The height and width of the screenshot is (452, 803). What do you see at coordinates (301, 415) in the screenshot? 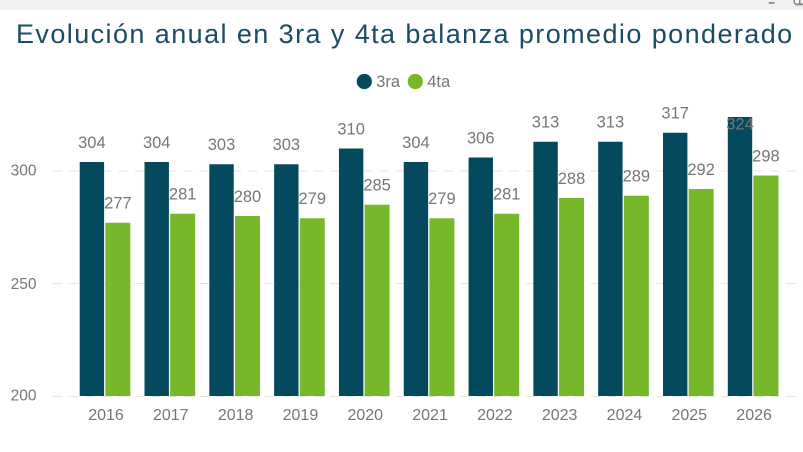
I see `svg-text: 2019` at bounding box center [301, 415].